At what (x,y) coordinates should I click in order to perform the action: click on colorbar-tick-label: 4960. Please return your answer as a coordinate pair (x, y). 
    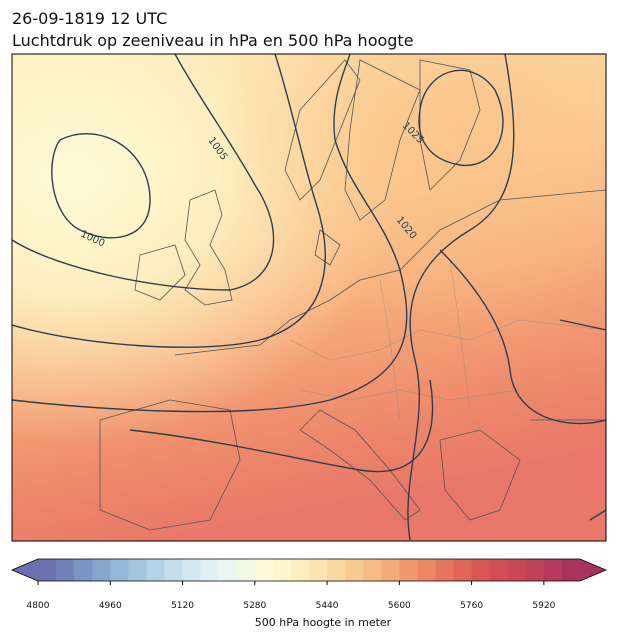
    Looking at the image, I should click on (110, 606).